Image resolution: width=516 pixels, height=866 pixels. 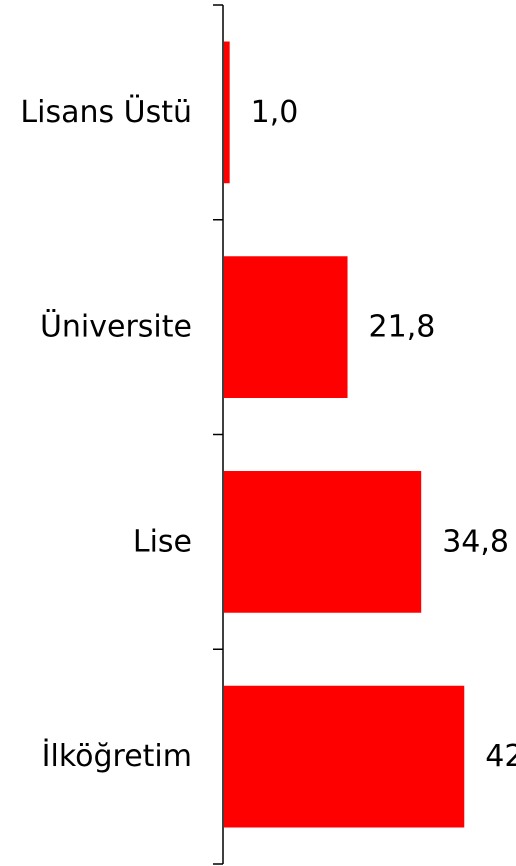 What do you see at coordinates (402, 327) in the screenshot?
I see `value-label: 21,8` at bounding box center [402, 327].